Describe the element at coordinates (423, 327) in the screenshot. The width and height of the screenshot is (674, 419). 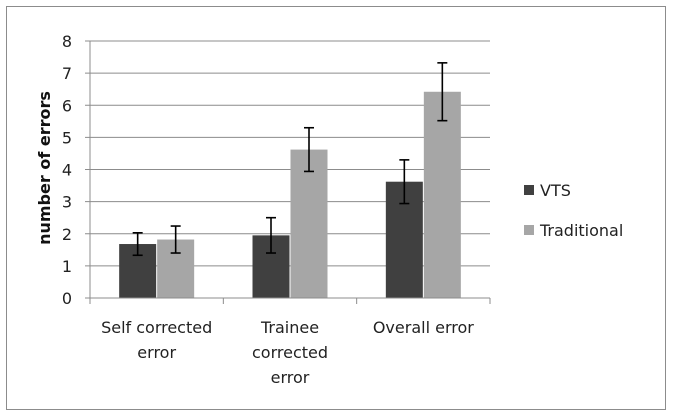
I see `x-category-label: Overall error` at that location.